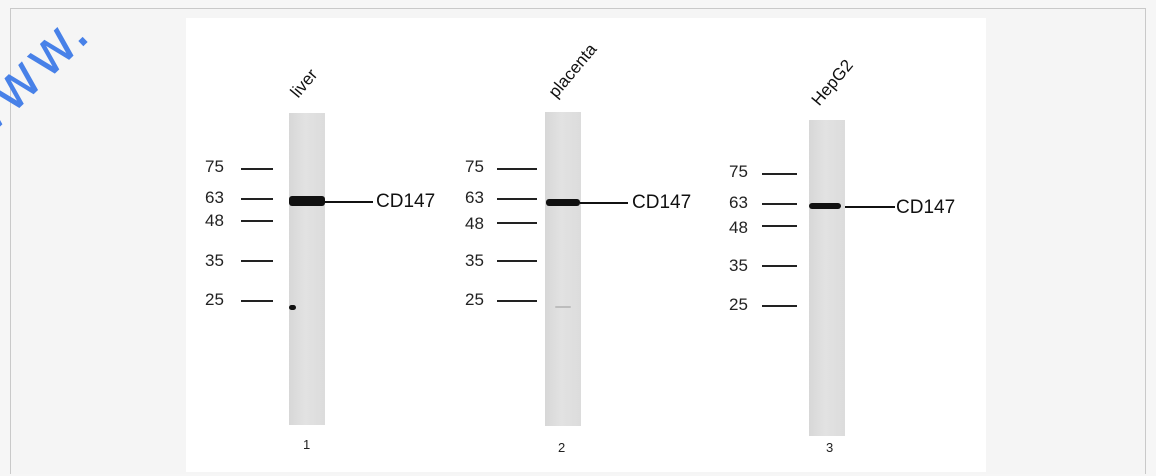 The image size is (1156, 476). What do you see at coordinates (562, 447) in the screenshot?
I see `lane-number-2: 2` at bounding box center [562, 447].